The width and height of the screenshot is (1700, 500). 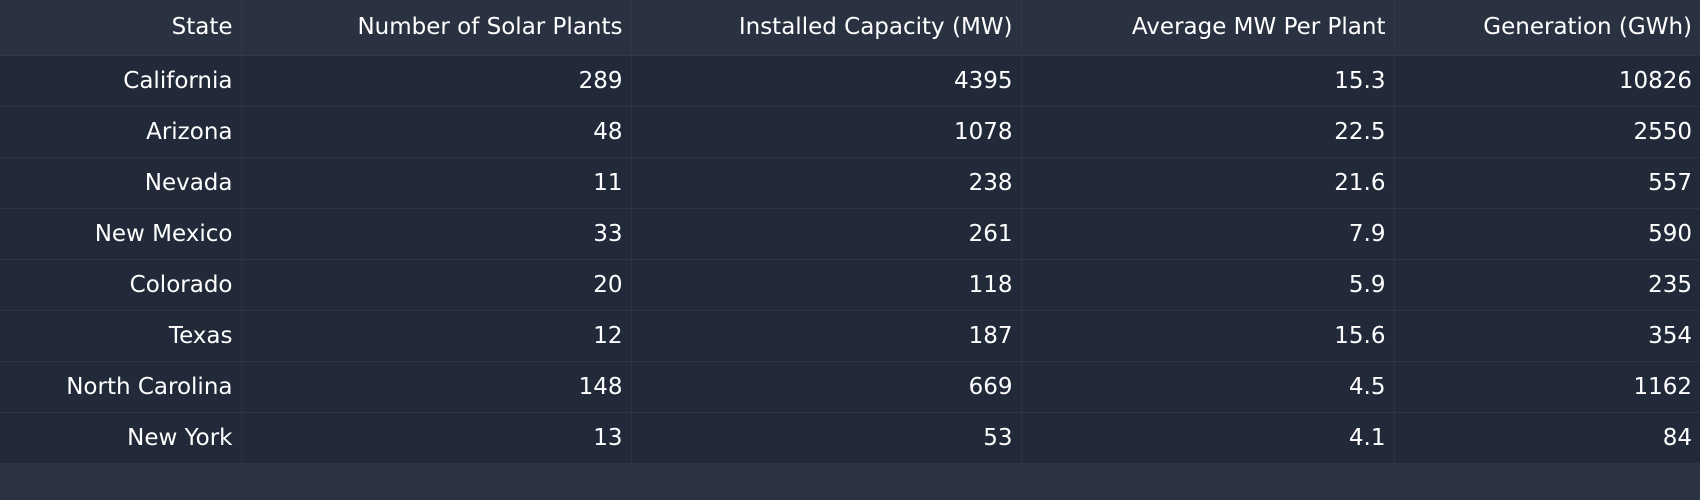 I want to click on cell-average-mw-per-plant: 5.9, so click(x=1208, y=285).